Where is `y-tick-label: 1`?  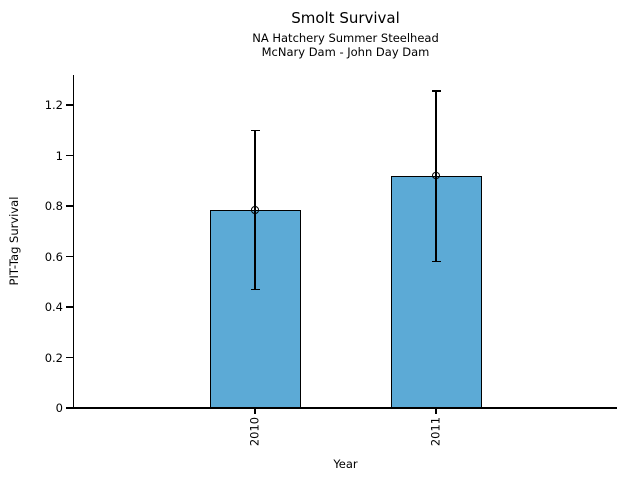 y-tick-label: 1 is located at coordinates (59, 155).